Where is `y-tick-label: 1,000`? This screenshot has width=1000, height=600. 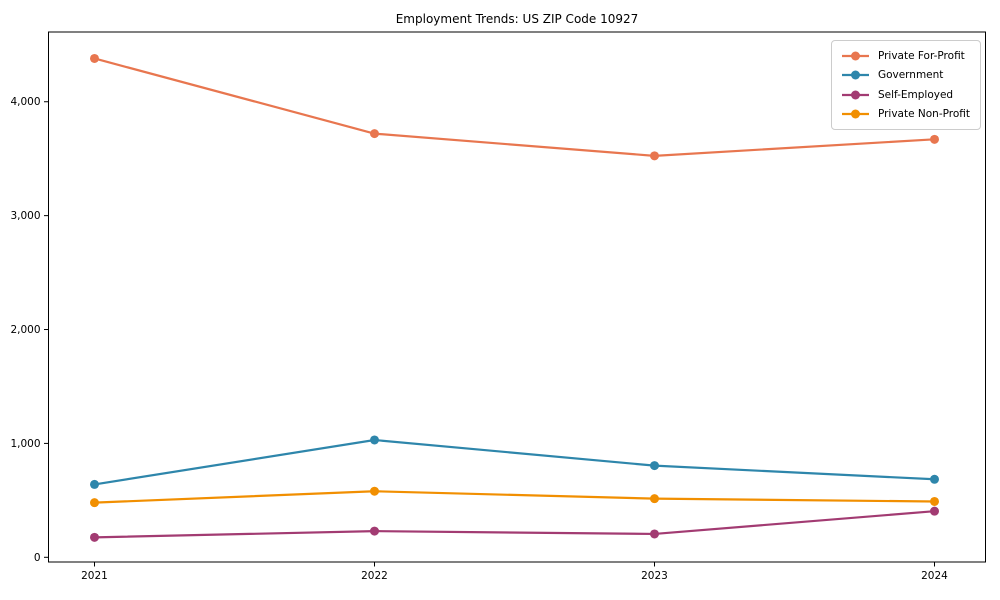 y-tick-label: 1,000 is located at coordinates (25, 444).